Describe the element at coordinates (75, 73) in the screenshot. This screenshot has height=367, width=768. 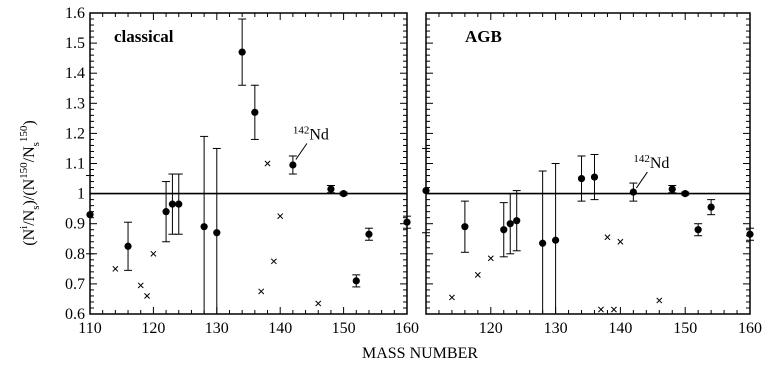
I see `y-tick-label: 1.4` at that location.